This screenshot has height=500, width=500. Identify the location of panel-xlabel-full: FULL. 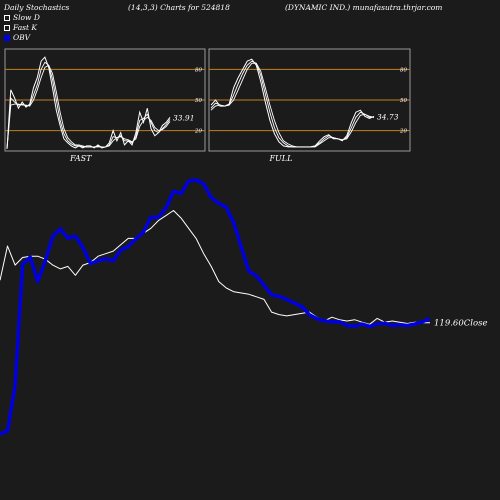
(281, 158).